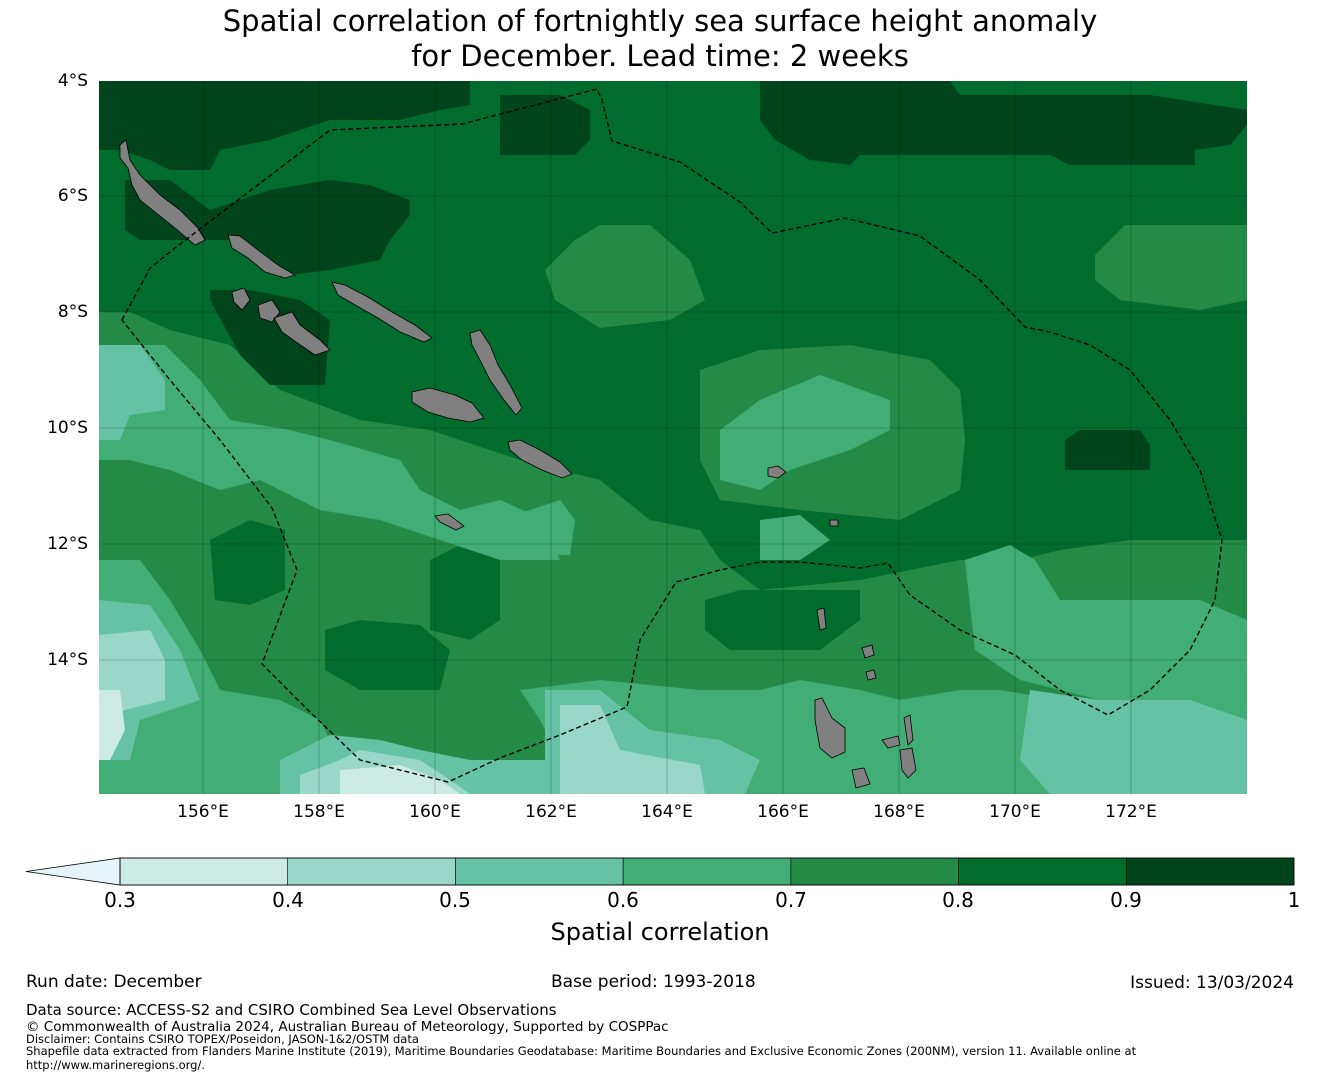  Describe the element at coordinates (115, 1065) in the screenshot. I see `shapefile-url: http://www.marineregions.org/.` at that location.